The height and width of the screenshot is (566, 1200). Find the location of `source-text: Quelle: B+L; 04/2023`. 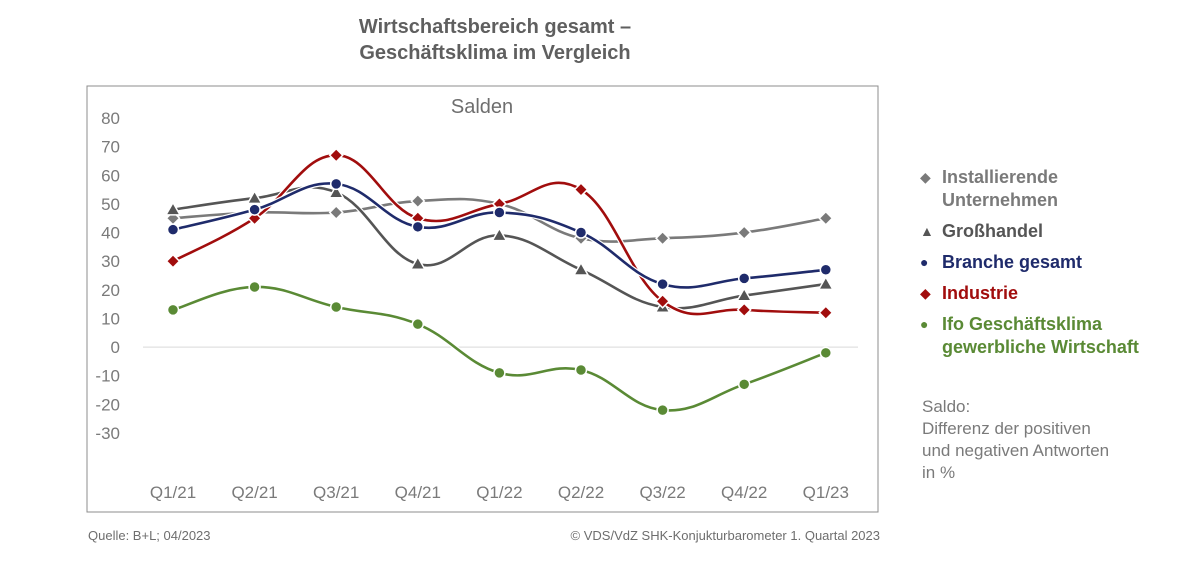

source-text: Quelle: B+L; 04/2023 is located at coordinates (149, 535).